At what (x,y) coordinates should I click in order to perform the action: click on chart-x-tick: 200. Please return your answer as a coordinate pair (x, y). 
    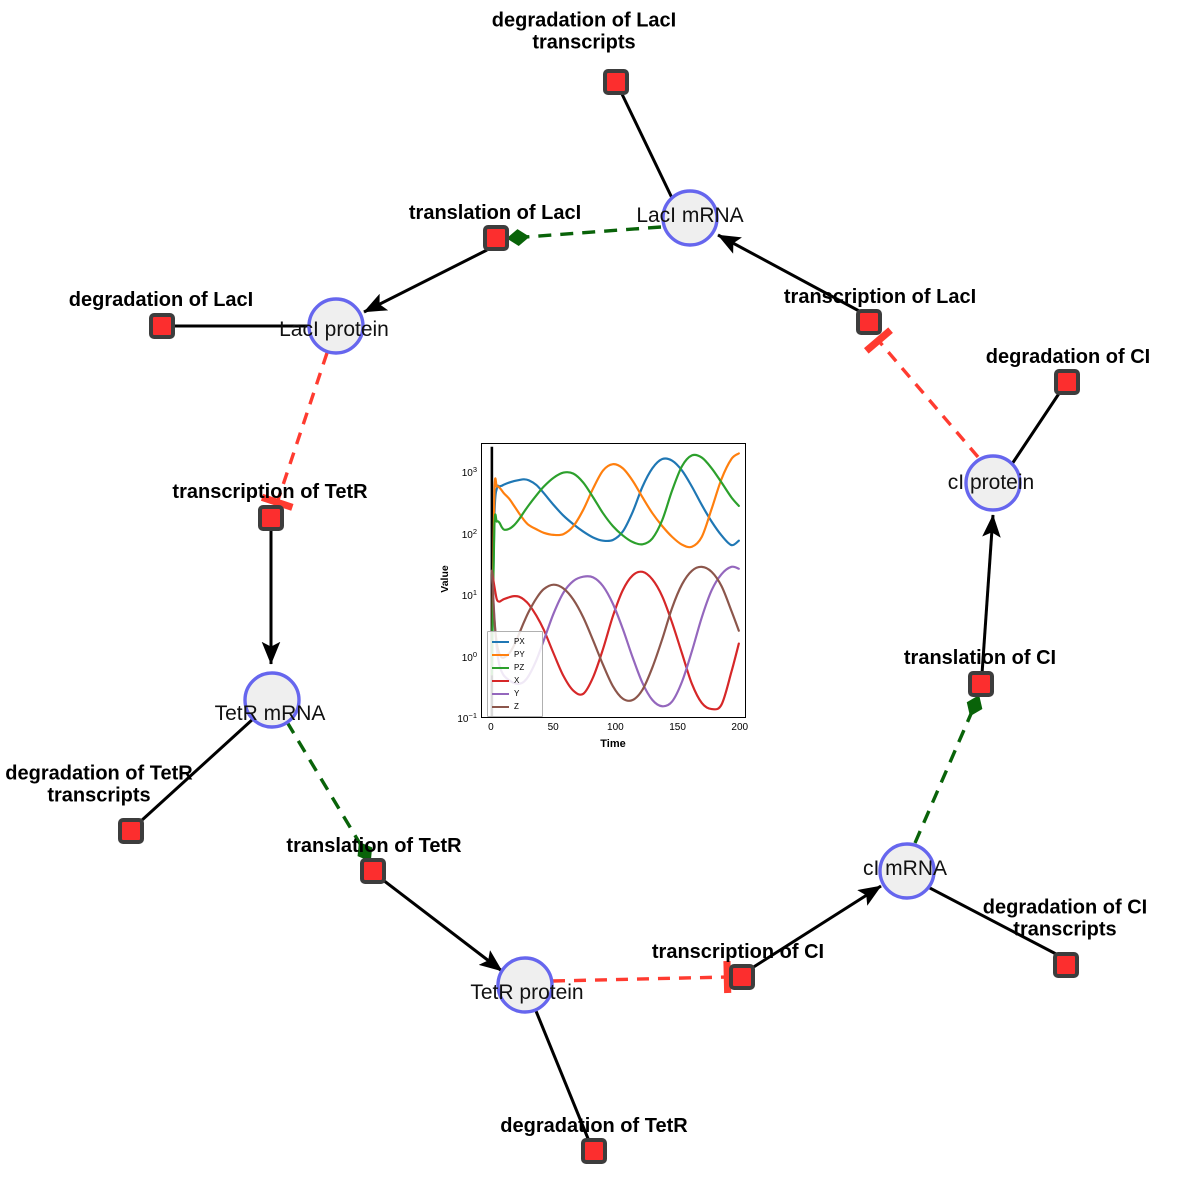
    Looking at the image, I should click on (740, 727).